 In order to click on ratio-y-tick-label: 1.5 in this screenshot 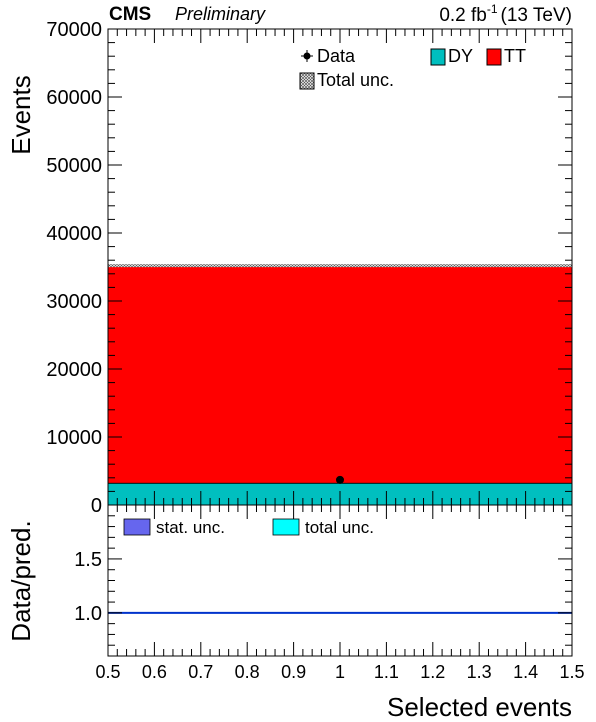, I will do `click(88, 560)`.